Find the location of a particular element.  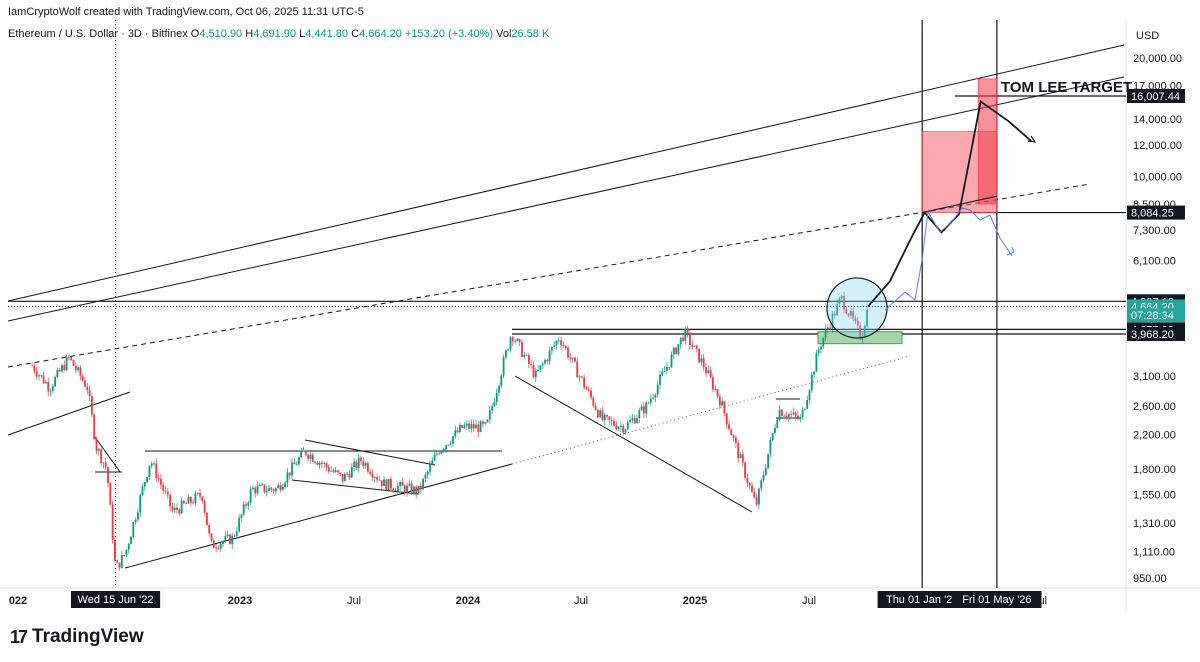

support-trend-line is located at coordinates (318, 516).